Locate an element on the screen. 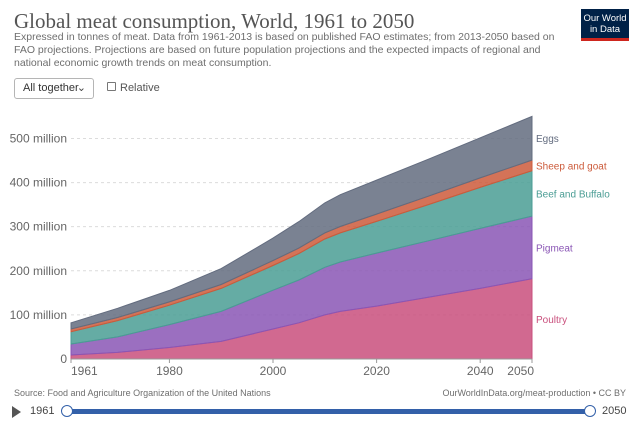 The image size is (640, 425). legend-label: Beef and Buffalo is located at coordinates (573, 194).